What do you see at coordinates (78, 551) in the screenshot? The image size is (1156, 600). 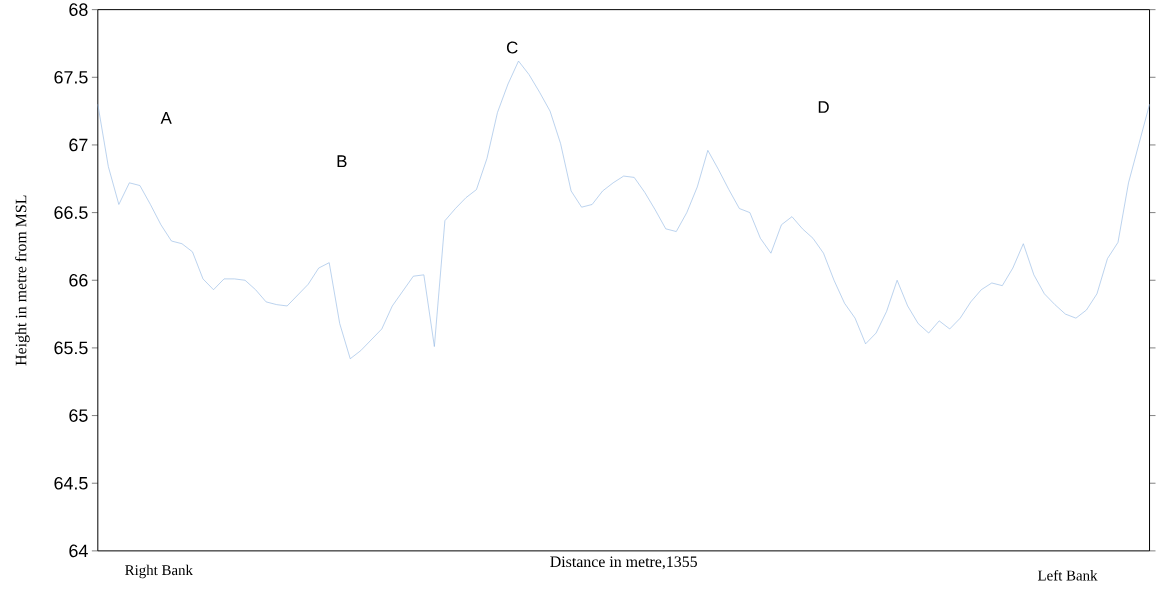 I see `y-tick-label: 64` at bounding box center [78, 551].